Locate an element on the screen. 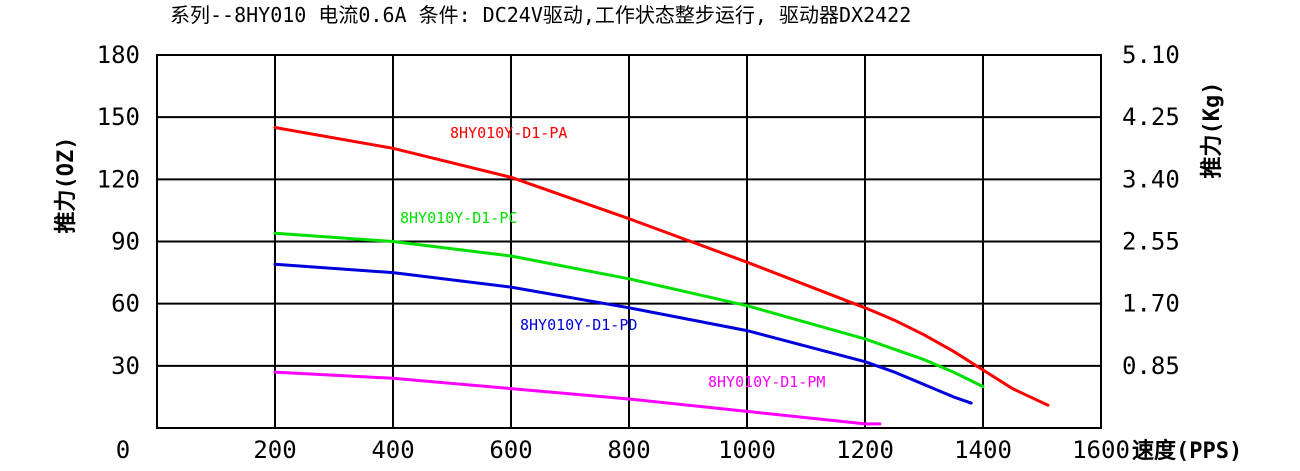 Image resolution: width=1300 pixels, height=471 pixels. x-tick-label: 800 is located at coordinates (628, 450).